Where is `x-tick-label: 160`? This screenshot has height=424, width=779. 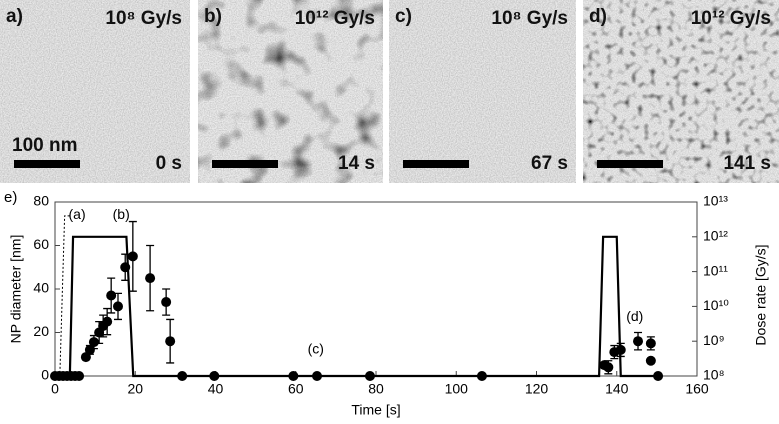 x-tick-label: 160 is located at coordinates (697, 389).